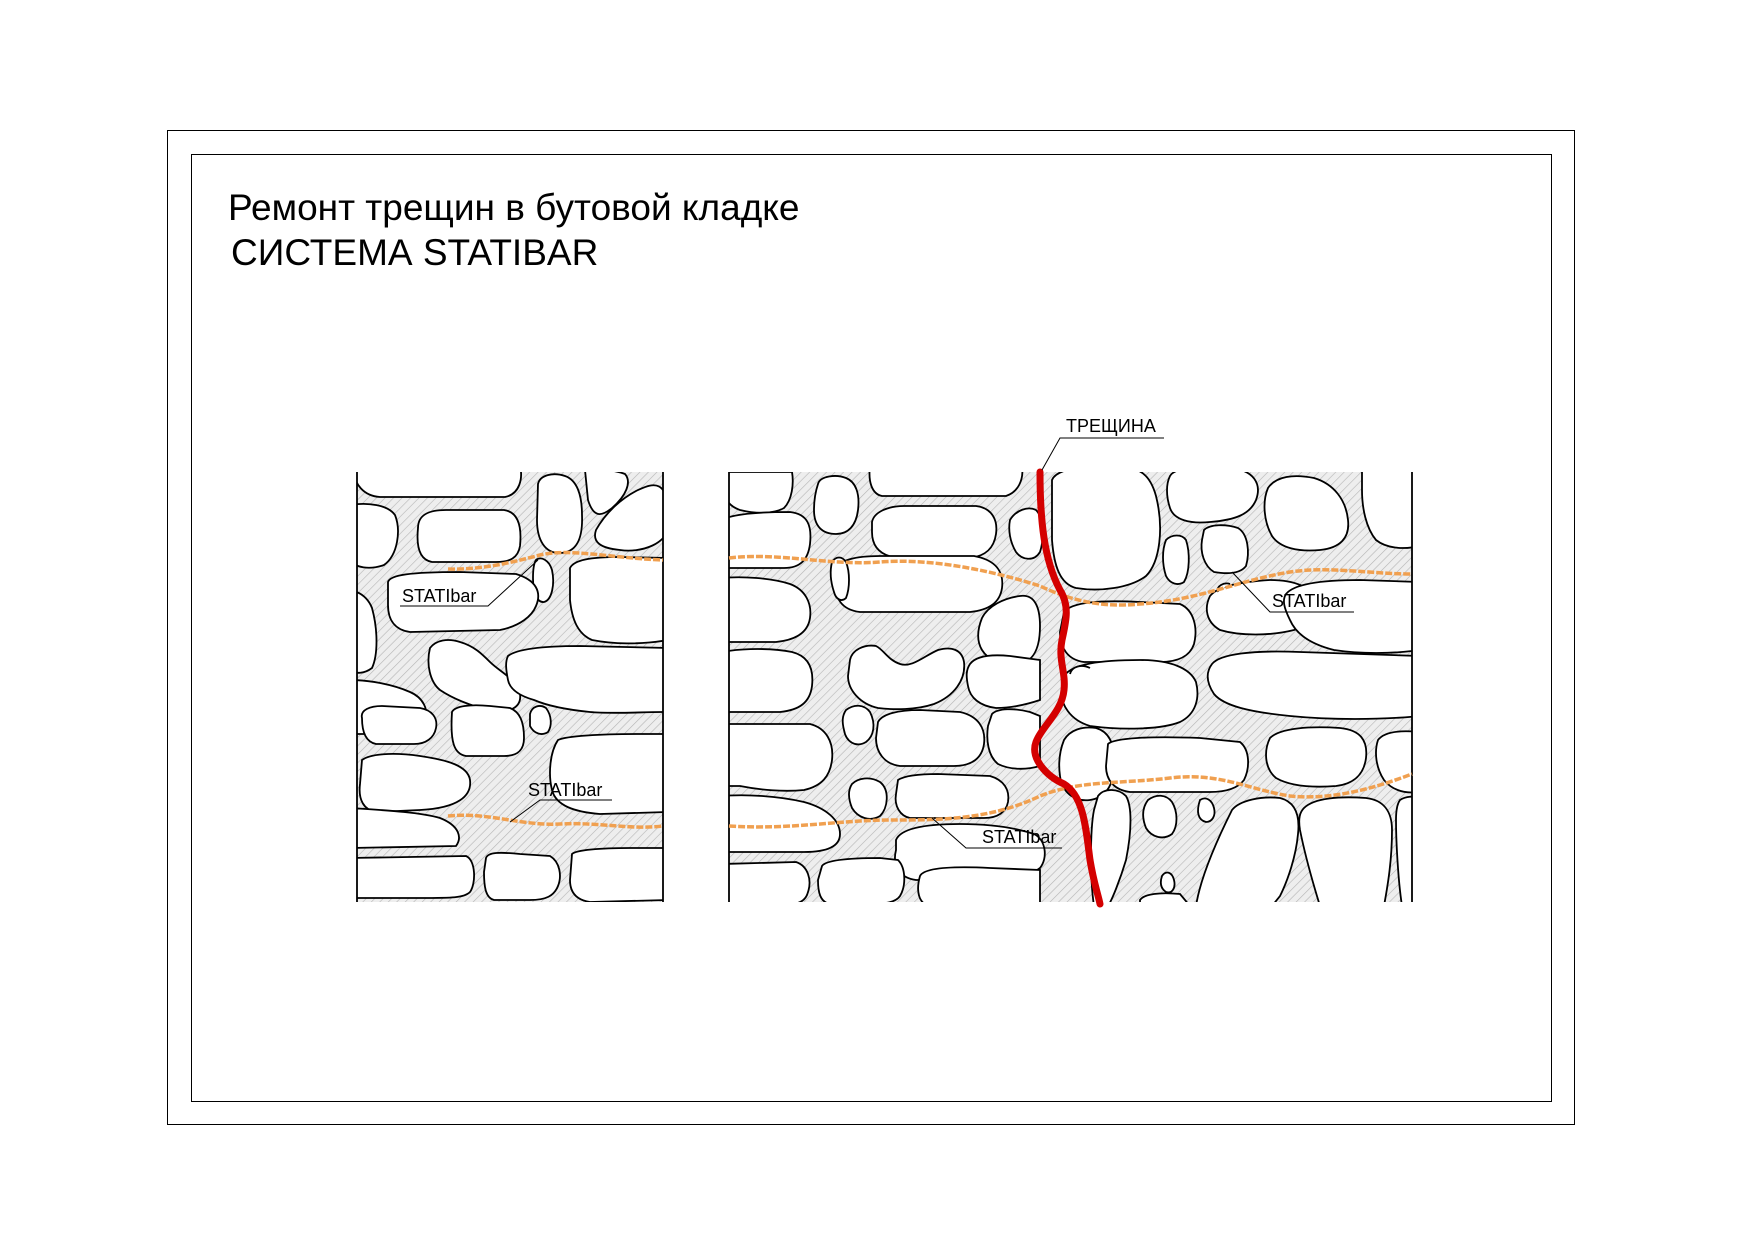 Image resolution: width=1754 pixels, height=1239 pixels. I want to click on statibar-label-left-upper: STATIbar, so click(439, 596).